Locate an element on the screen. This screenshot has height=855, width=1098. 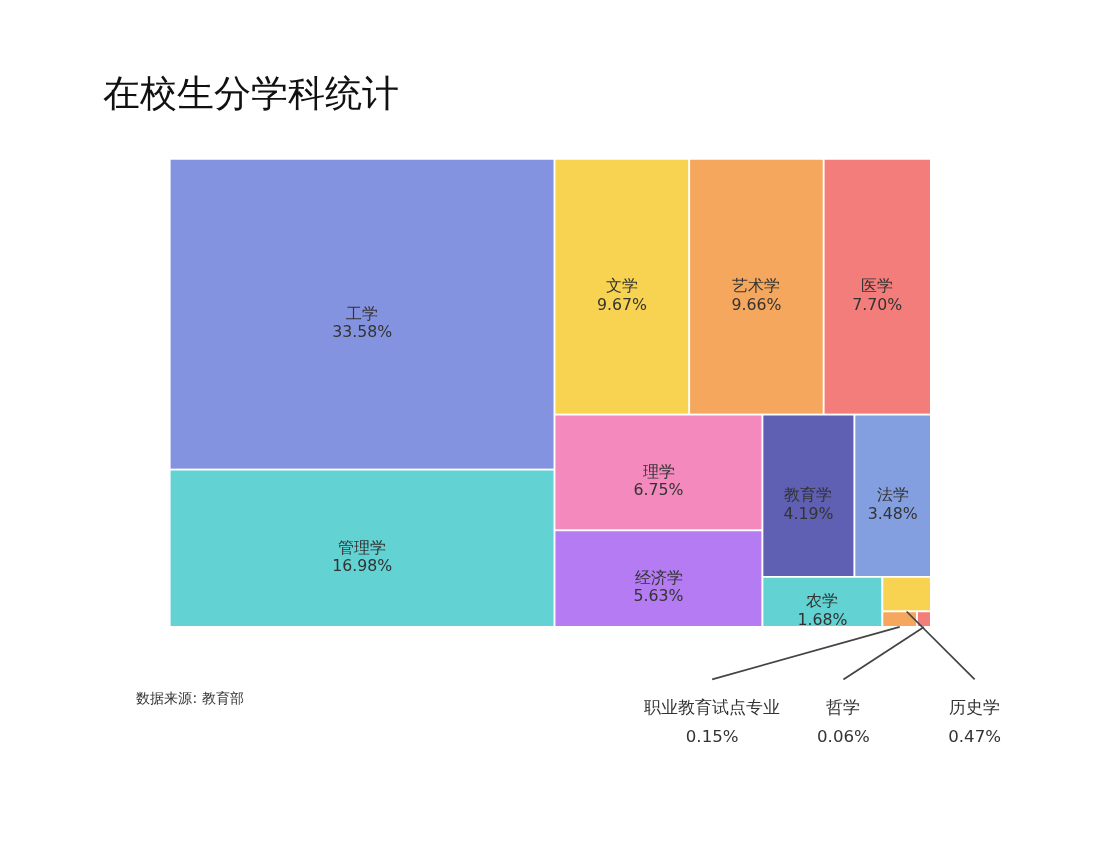
text: 在校生分学科统计 is located at coordinates (251, 94).